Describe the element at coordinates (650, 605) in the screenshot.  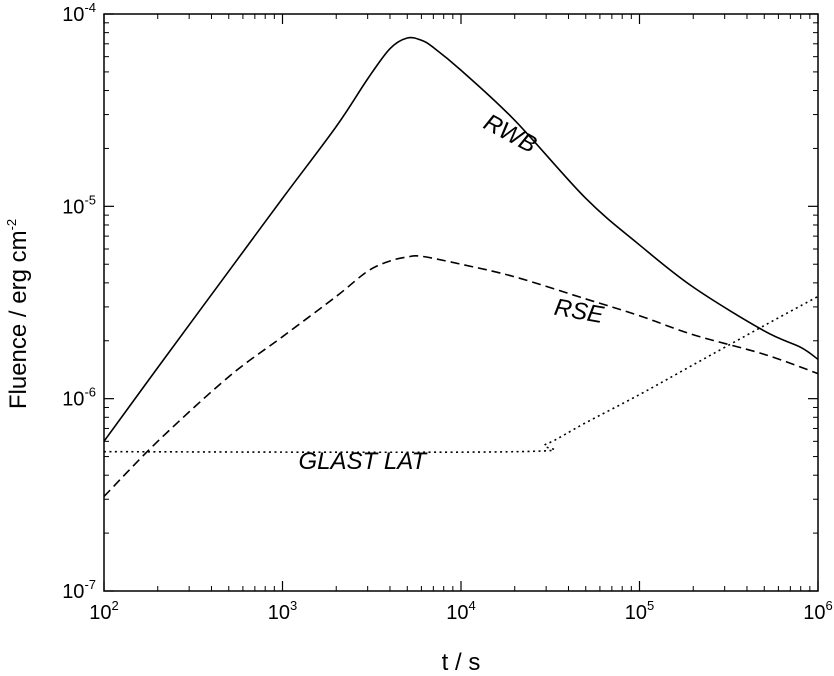
I see `x-tick-exponent: 5` at that location.